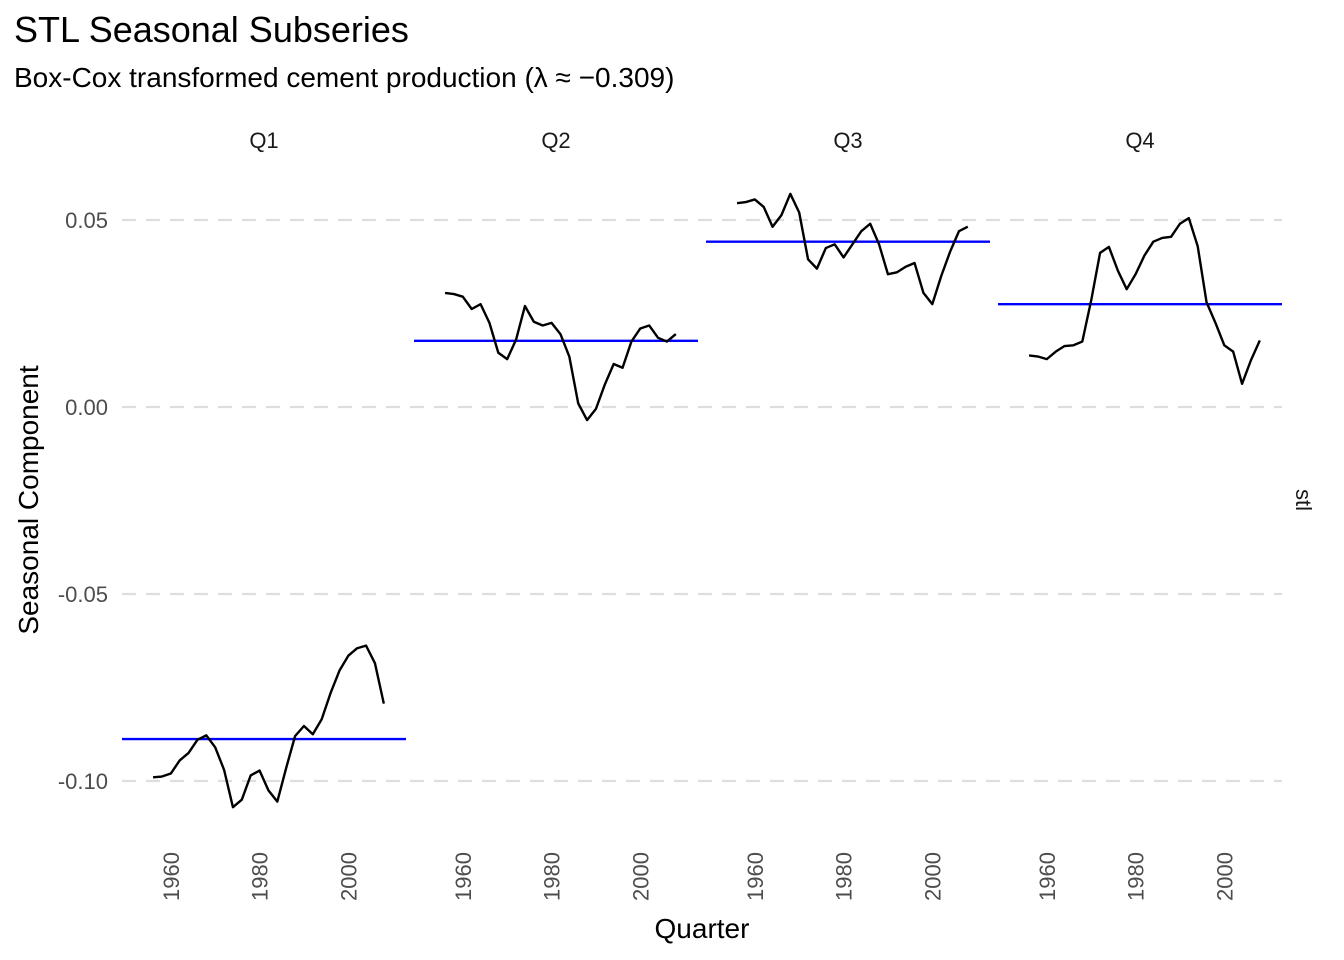 The width and height of the screenshot is (1344, 960). Describe the element at coordinates (28, 500) in the screenshot. I see `y-axis-label: Seasonal Component` at that location.